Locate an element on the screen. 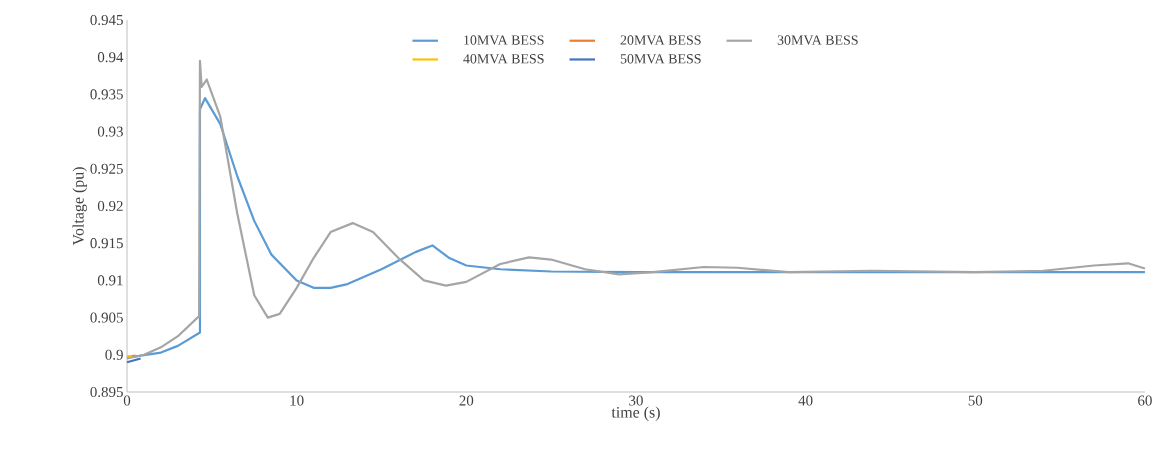  x-tick-label: 50 is located at coordinates (975, 400).